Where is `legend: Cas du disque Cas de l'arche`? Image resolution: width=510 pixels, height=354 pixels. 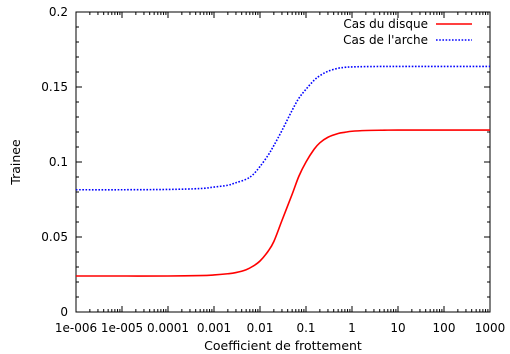 legend: Cas du disque Cas de l'arche is located at coordinates (407, 32).